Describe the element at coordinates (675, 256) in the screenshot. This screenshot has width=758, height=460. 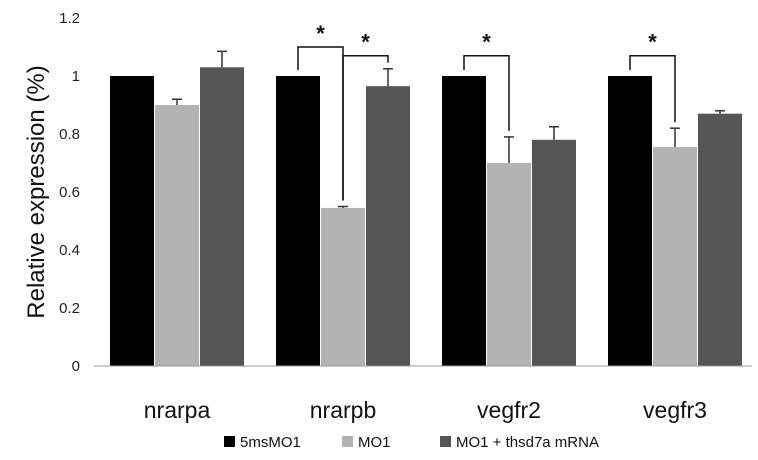
I see `bar-mo1-vegfr3` at that location.